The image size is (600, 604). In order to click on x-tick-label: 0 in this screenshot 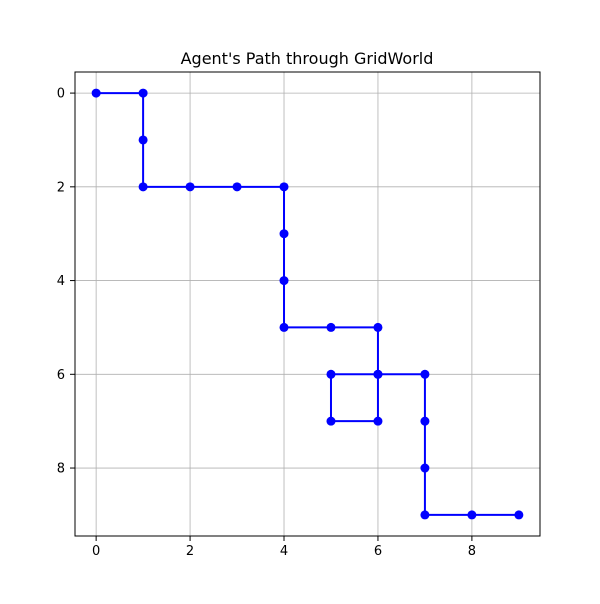, I will do `click(96, 551)`.